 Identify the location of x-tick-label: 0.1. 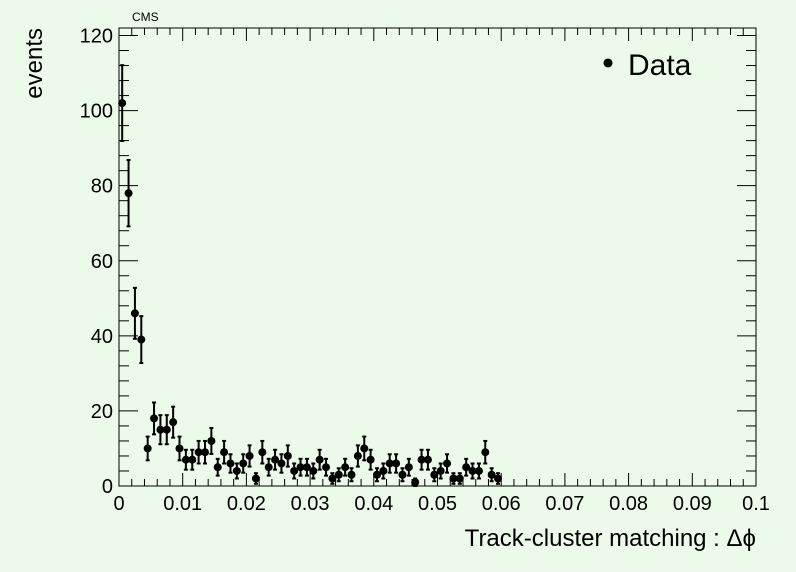
(756, 504).